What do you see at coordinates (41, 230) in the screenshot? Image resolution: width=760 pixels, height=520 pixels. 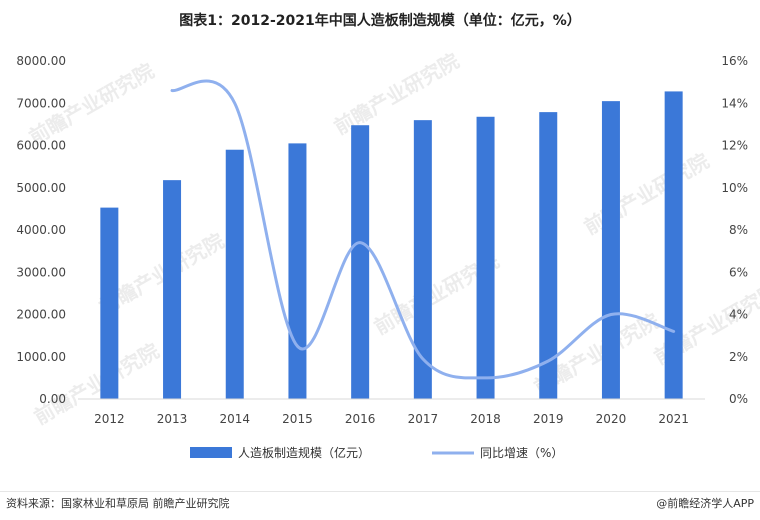 I see `y-left-tick-label: 4000.00` at bounding box center [41, 230].